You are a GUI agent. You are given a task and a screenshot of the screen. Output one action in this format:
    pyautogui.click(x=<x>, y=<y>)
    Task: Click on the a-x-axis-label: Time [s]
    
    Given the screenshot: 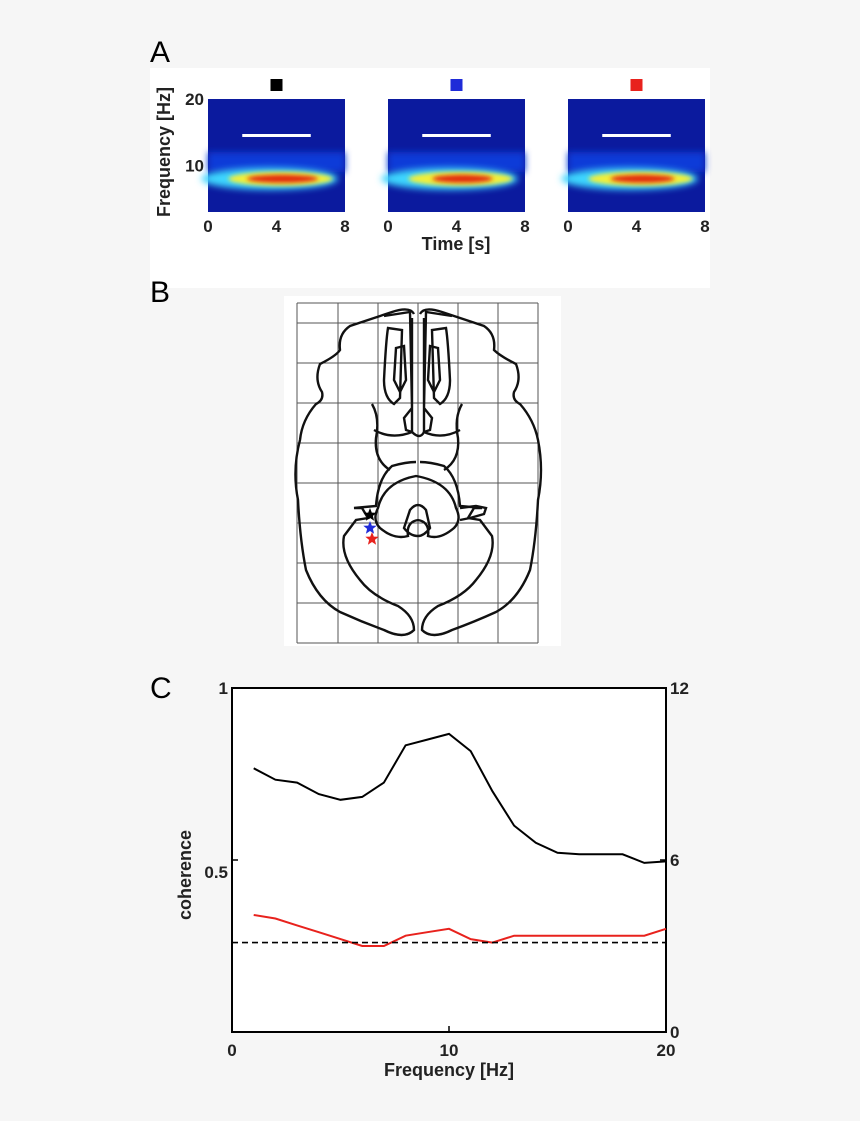 What is the action you would take?
    pyautogui.click(x=456, y=244)
    